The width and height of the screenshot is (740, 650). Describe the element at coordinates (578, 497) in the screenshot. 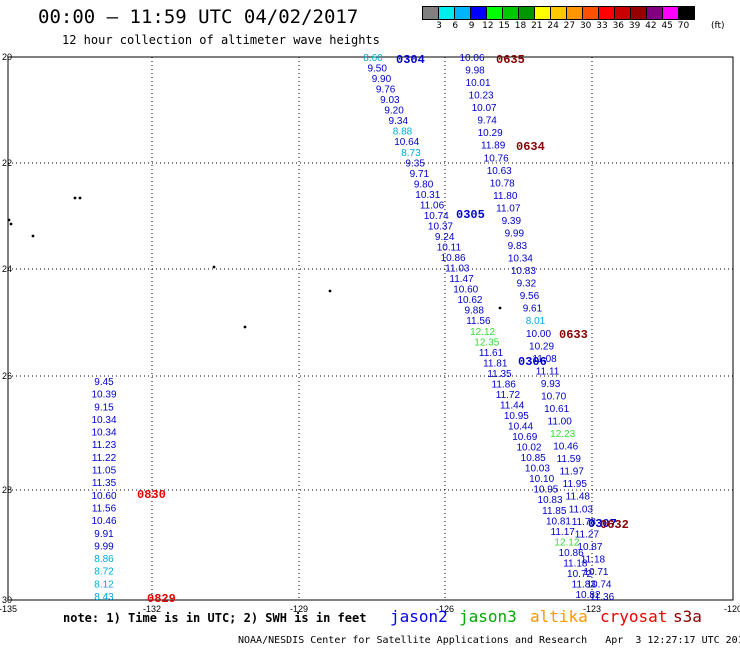

I see `swh-value-right-track: 11.48` at that location.